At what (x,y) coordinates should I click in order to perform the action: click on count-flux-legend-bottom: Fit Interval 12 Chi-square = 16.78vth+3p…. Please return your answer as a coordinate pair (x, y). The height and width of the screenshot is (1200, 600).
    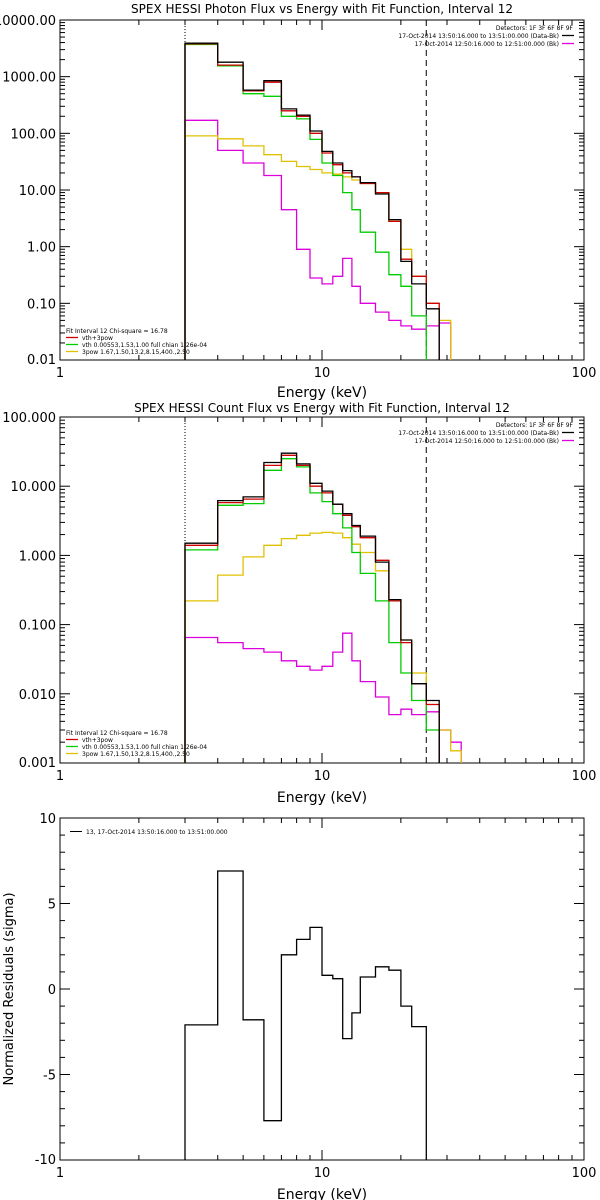
    Looking at the image, I should click on (136, 744).